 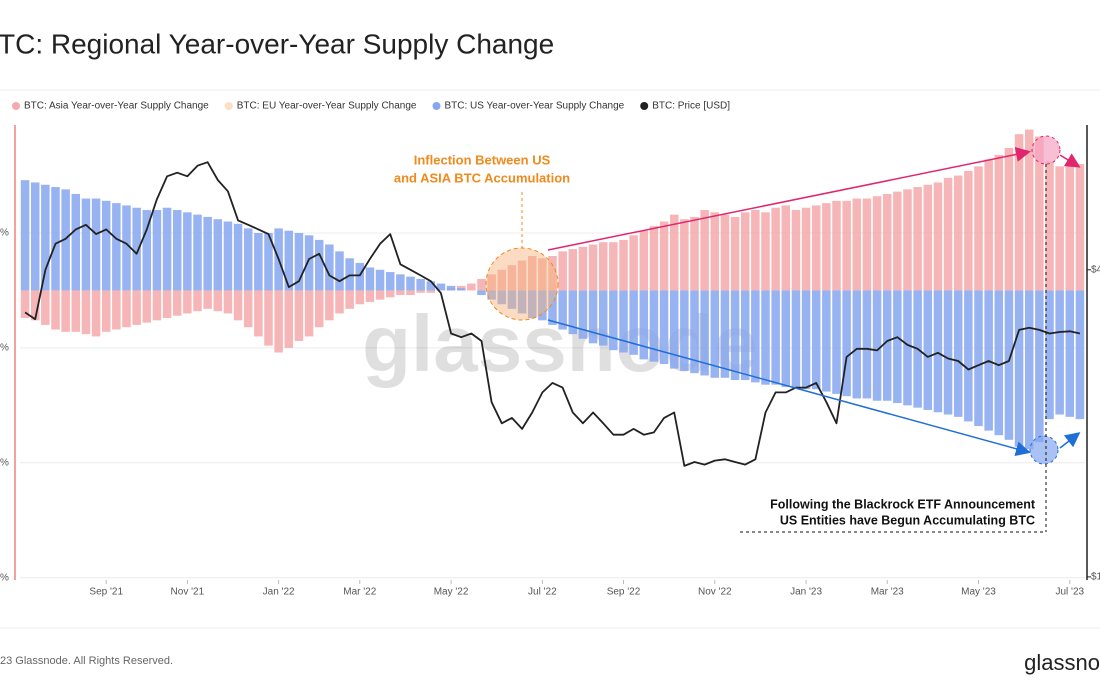 I want to click on x-tick-label: May '23, so click(x=978, y=592).